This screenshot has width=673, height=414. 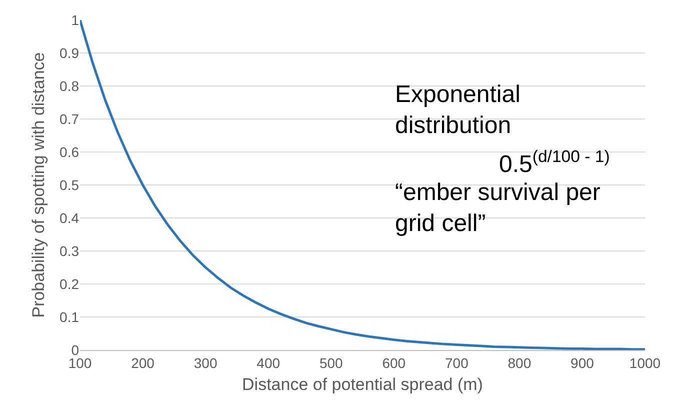 What do you see at coordinates (70, 52) in the screenshot?
I see `y-tick-label: 0.9` at bounding box center [70, 52].